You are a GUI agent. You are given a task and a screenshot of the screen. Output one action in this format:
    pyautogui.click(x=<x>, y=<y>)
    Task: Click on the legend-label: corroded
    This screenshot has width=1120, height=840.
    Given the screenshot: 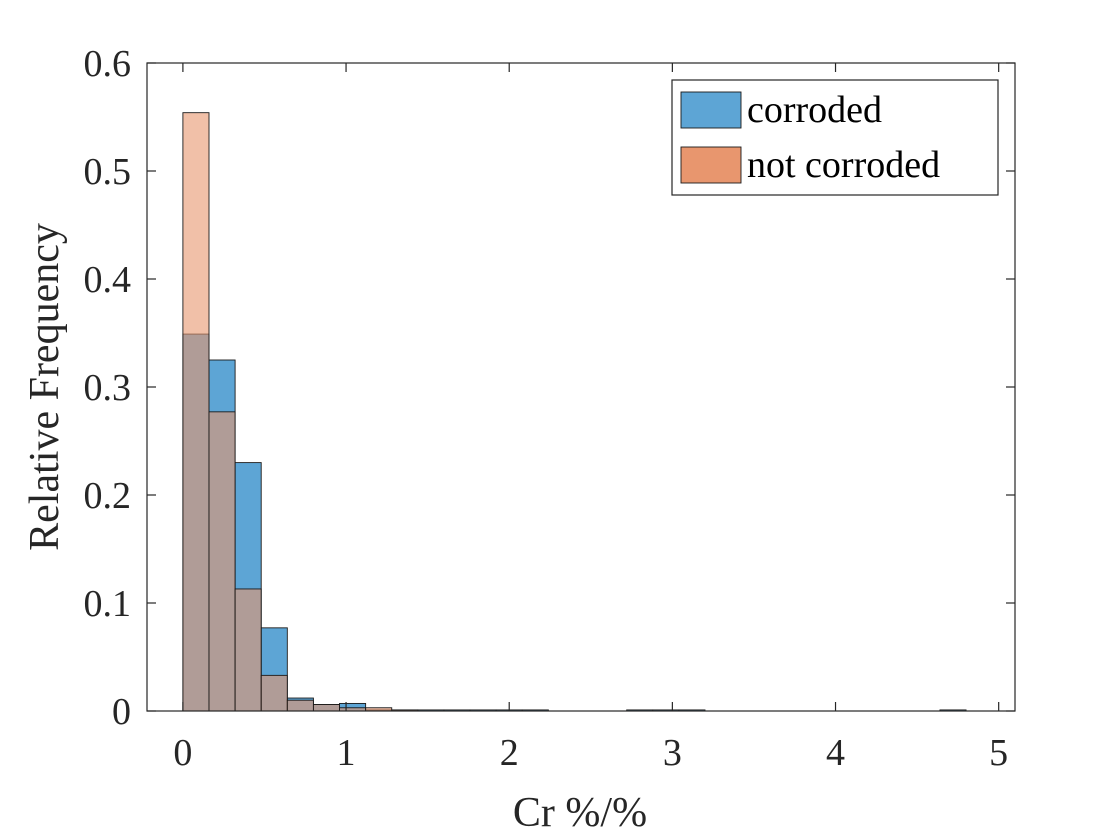 What is the action you would take?
    pyautogui.click(x=814, y=110)
    